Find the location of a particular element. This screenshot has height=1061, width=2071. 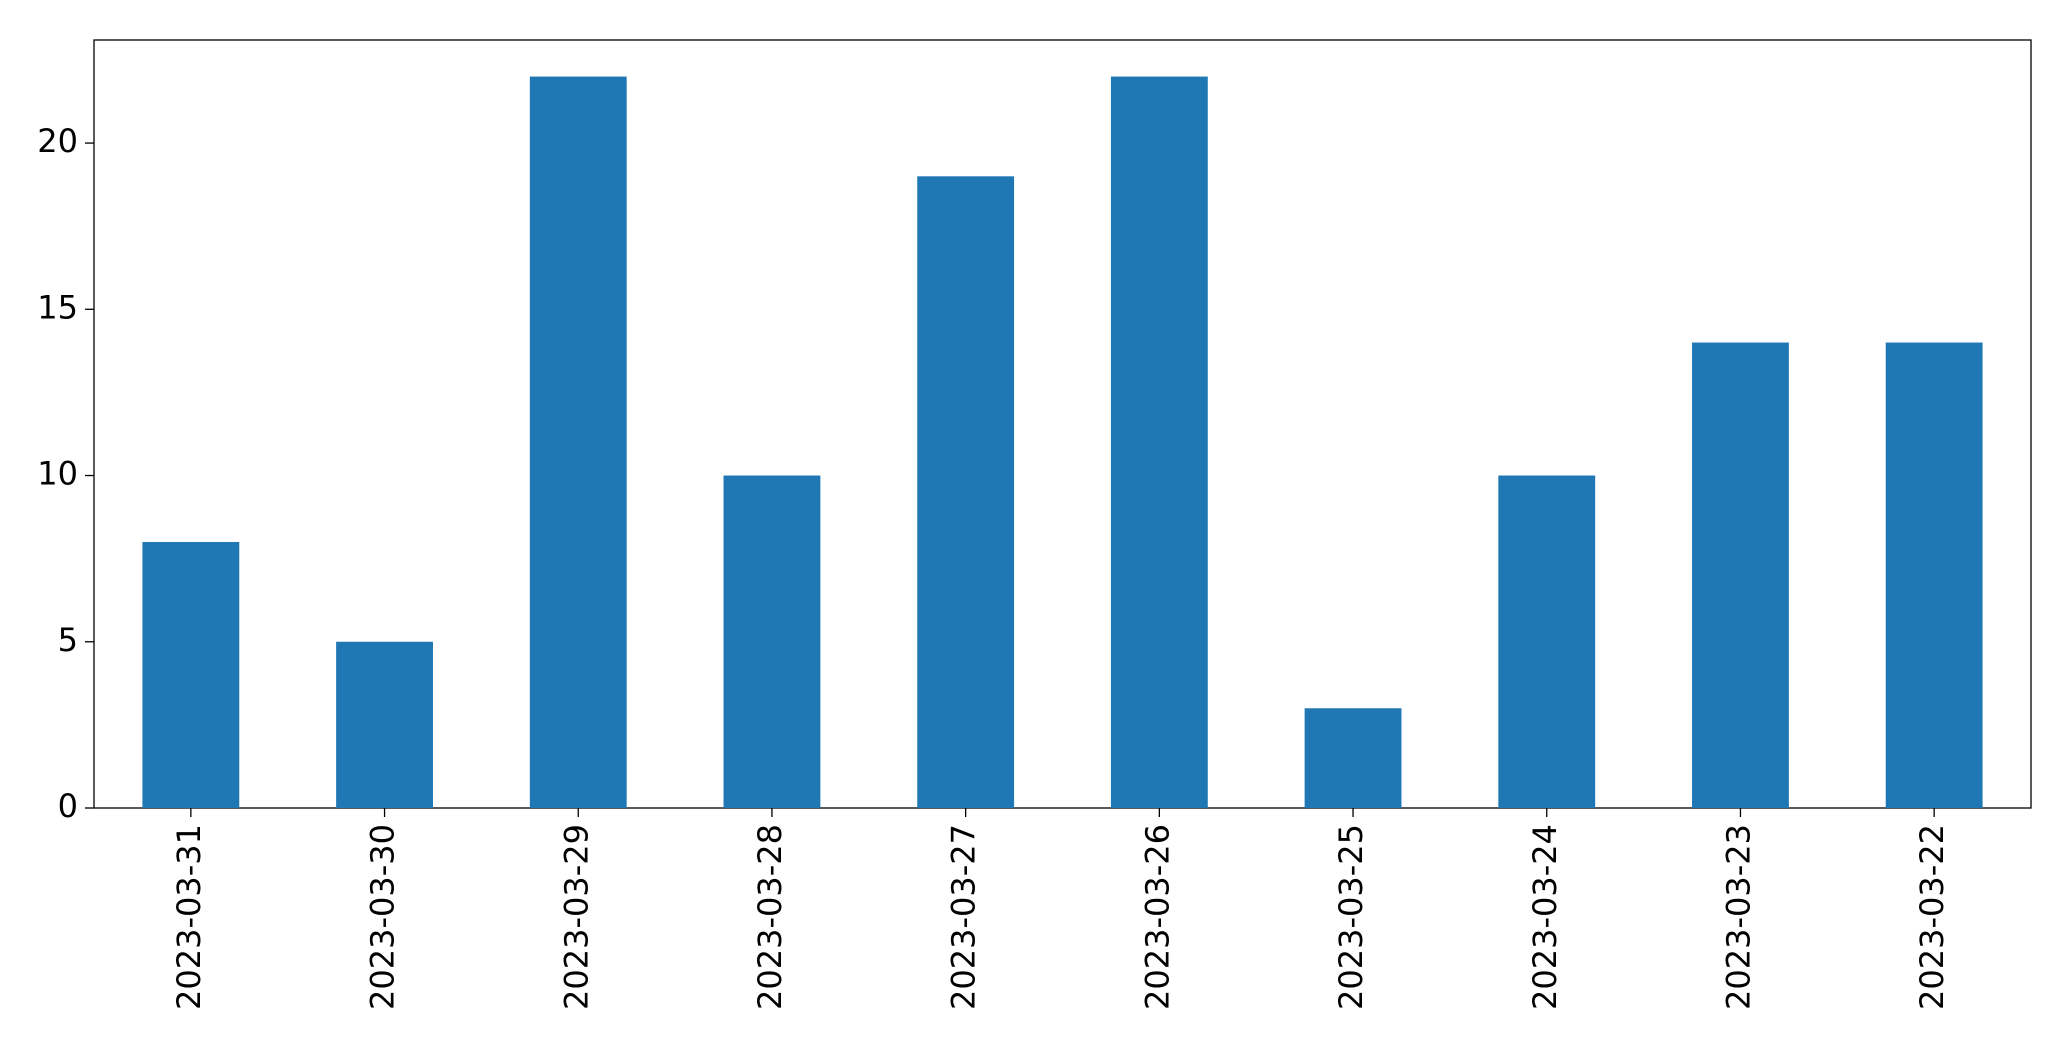

x-tick-label: 2023-03-27 is located at coordinates (964, 917).